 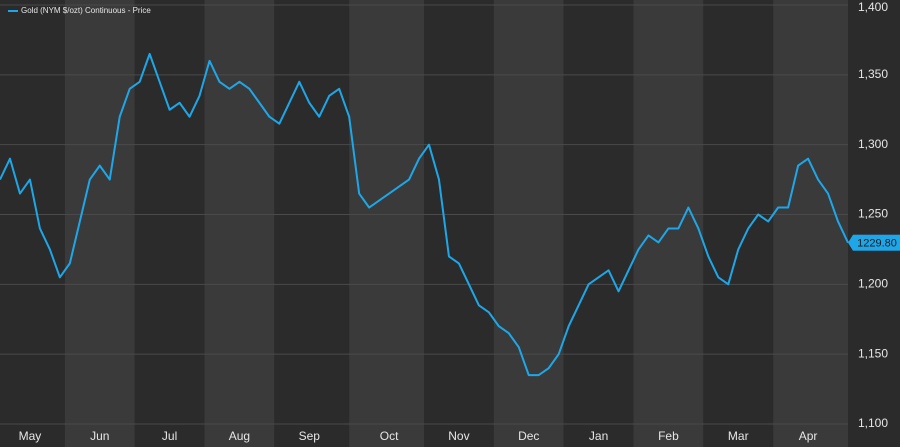 What do you see at coordinates (874, 223) in the screenshot?
I see `axis-panel` at bounding box center [874, 223].